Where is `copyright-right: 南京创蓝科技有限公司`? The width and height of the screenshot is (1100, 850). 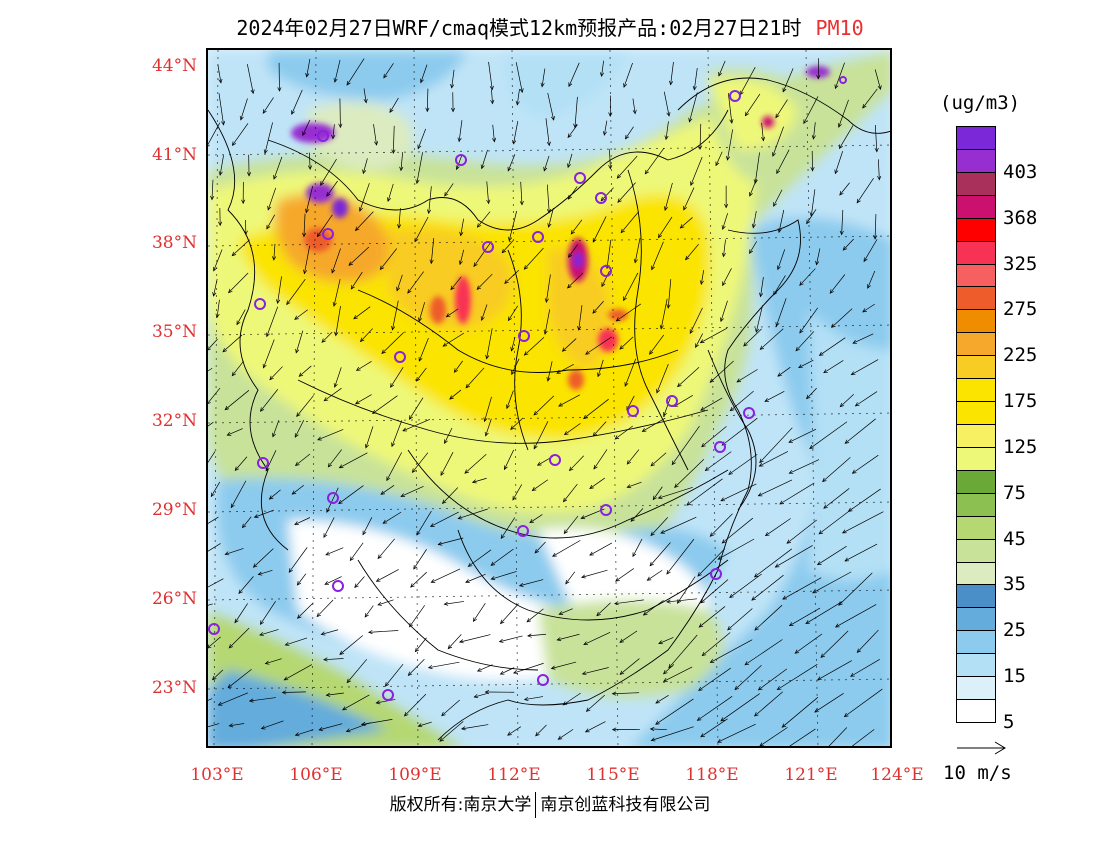 copyright-right: 南京创蓝科技有限公司 is located at coordinates (625, 805).